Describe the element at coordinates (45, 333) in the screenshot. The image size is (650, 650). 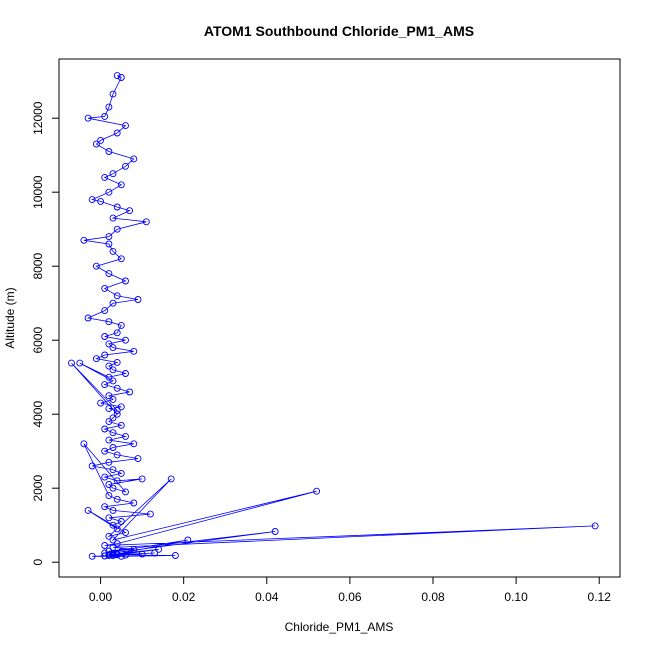
I see `y-axis: 0 2000 4000 6000 8000 10000 12000` at that location.